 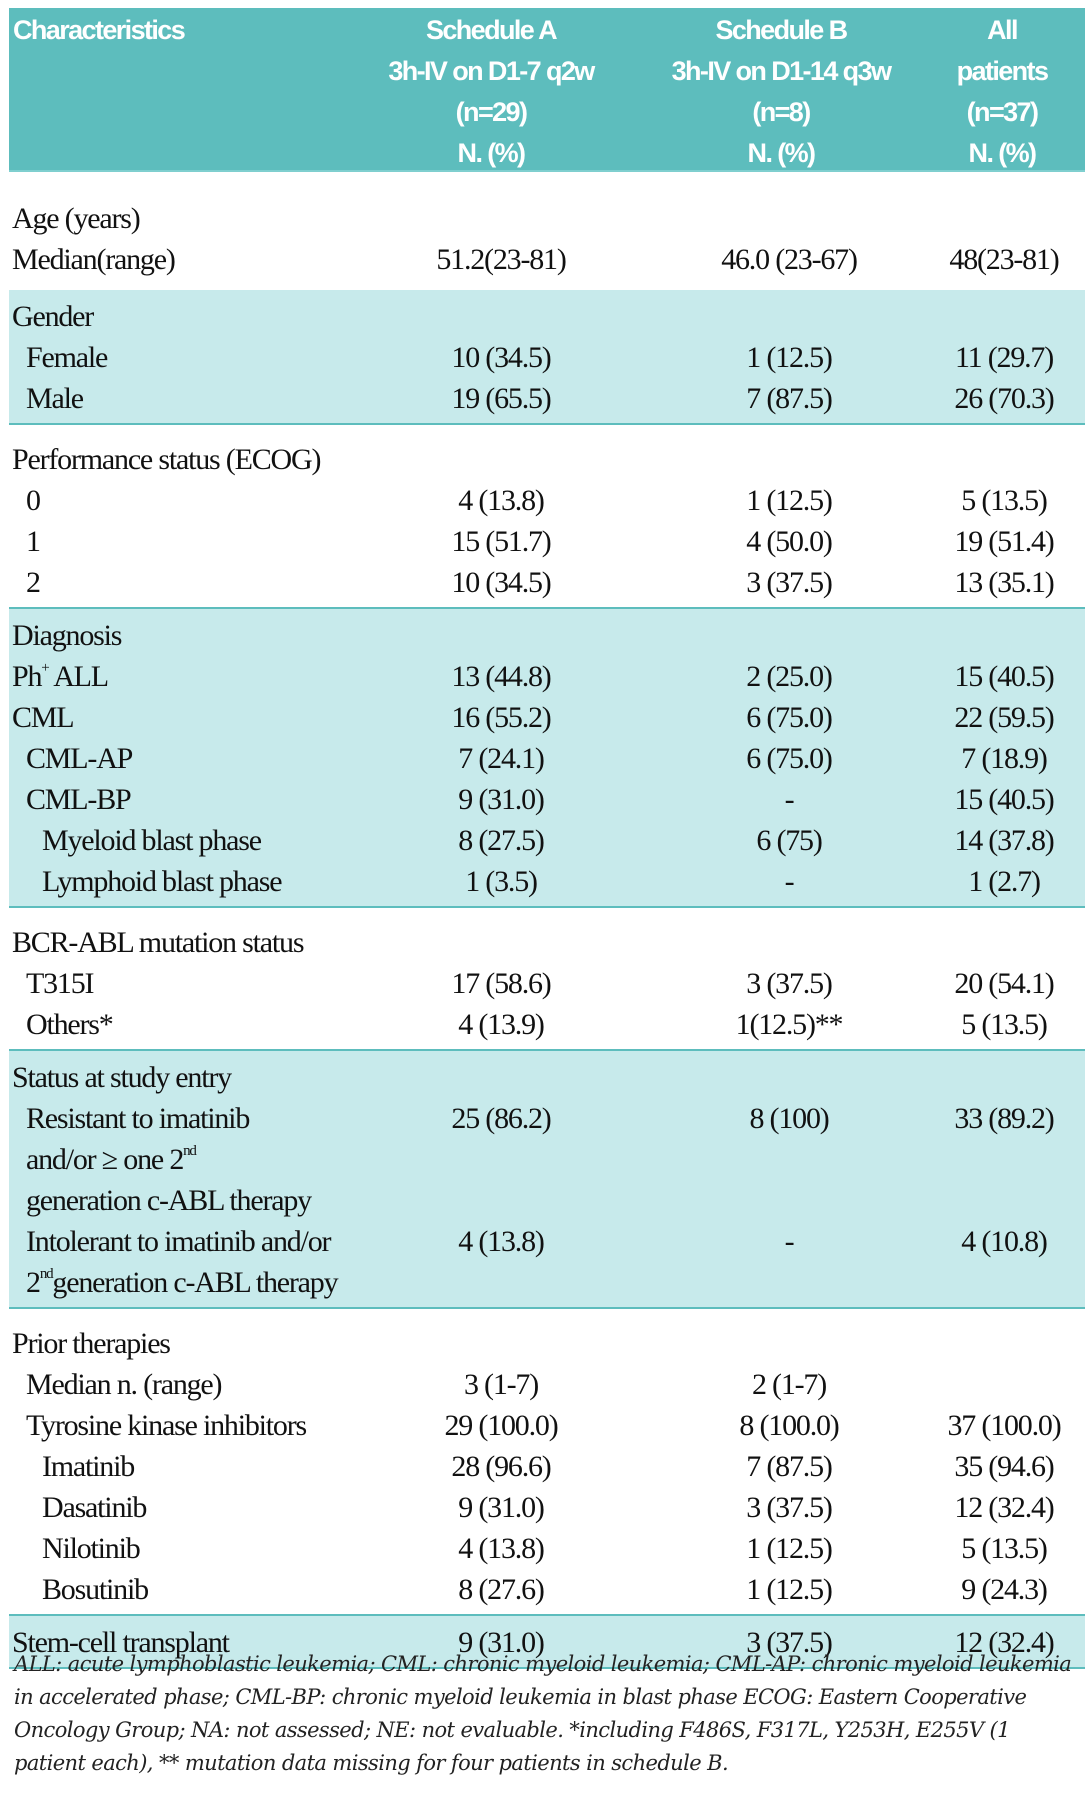 What do you see at coordinates (491, 112) in the screenshot?
I see `header-line: (n=29)` at bounding box center [491, 112].